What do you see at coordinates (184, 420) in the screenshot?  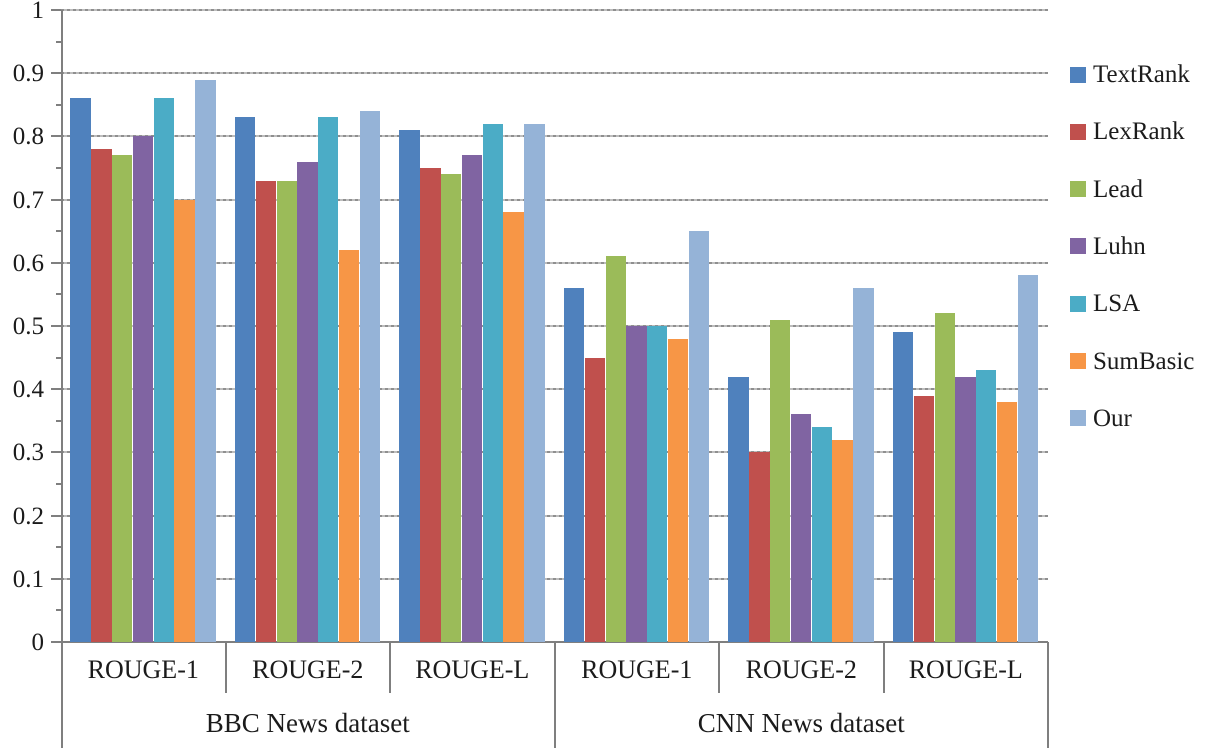 I see `bar-sumbasic-rouge-1-bbc` at bounding box center [184, 420].